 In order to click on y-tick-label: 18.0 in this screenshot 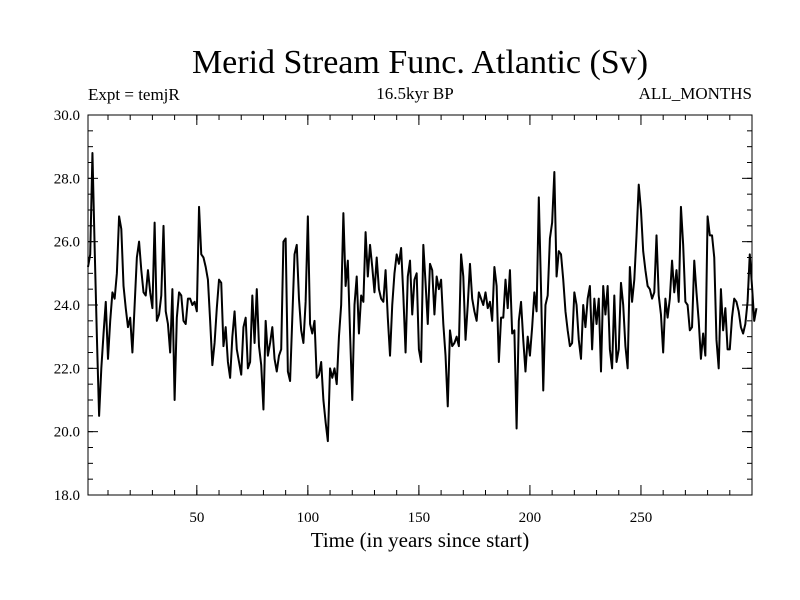, I will do `click(67, 496)`.